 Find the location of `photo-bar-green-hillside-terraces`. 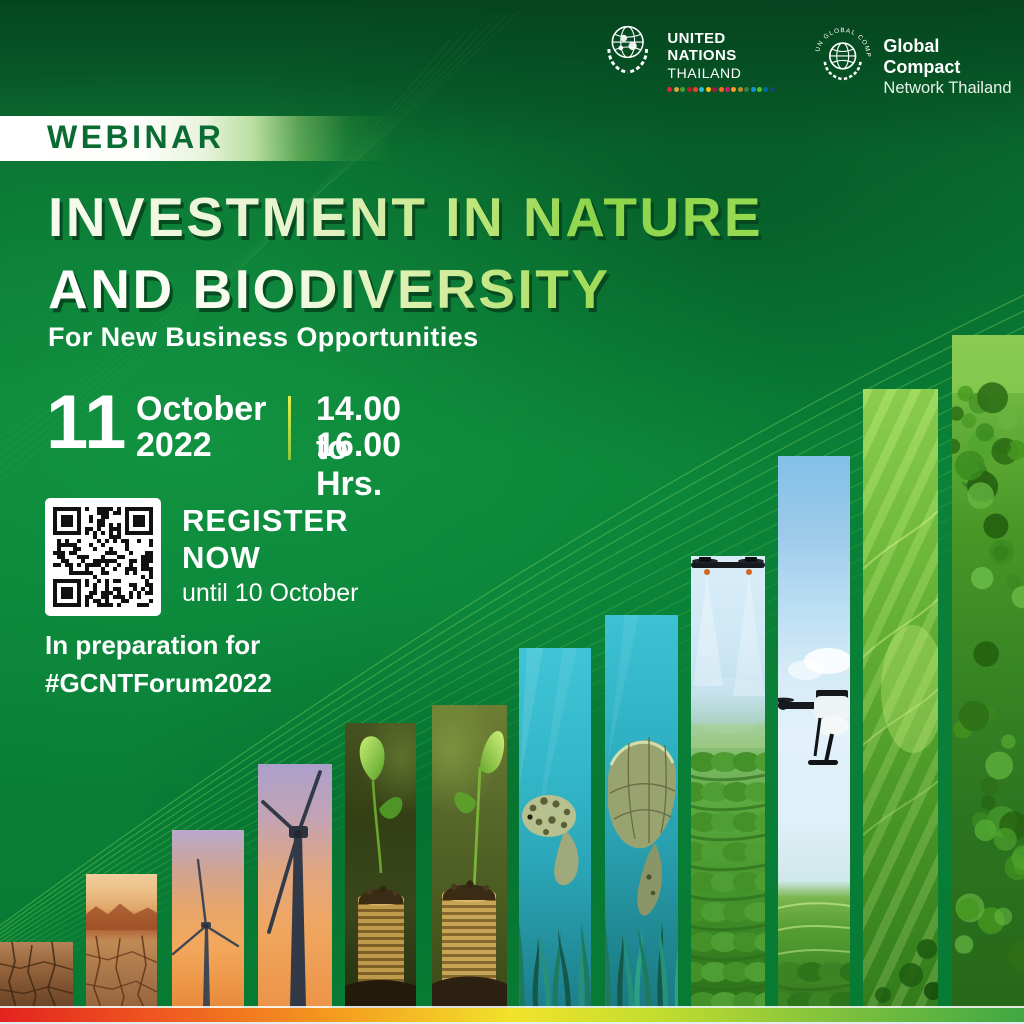

photo-bar-green-hillside-terraces is located at coordinates (900, 698).